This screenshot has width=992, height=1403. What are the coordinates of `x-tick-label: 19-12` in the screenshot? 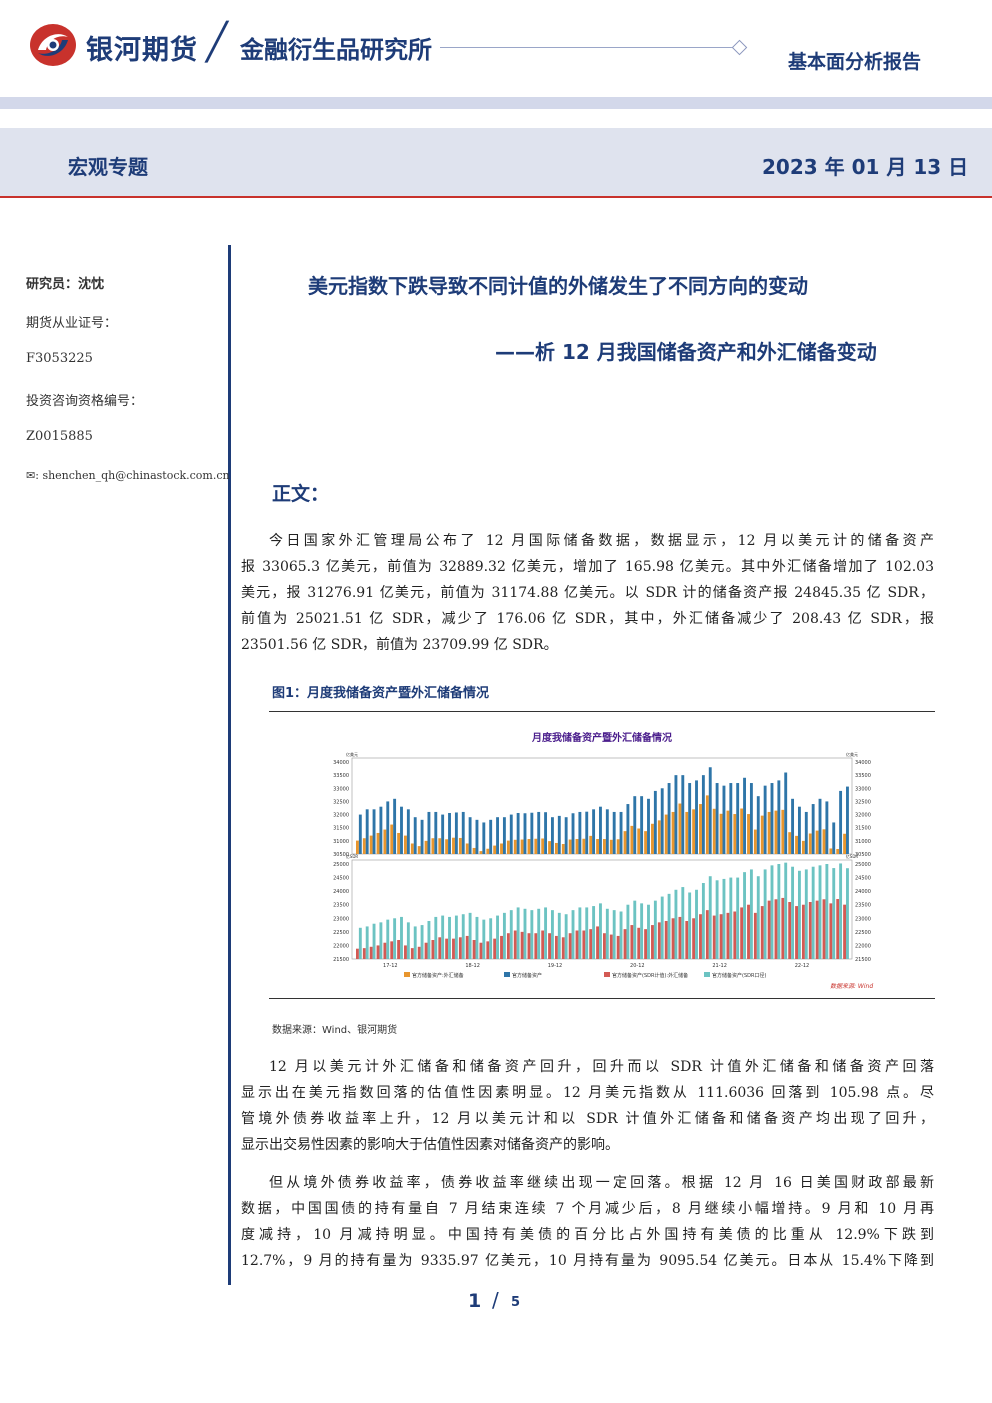 It's located at (555, 966).